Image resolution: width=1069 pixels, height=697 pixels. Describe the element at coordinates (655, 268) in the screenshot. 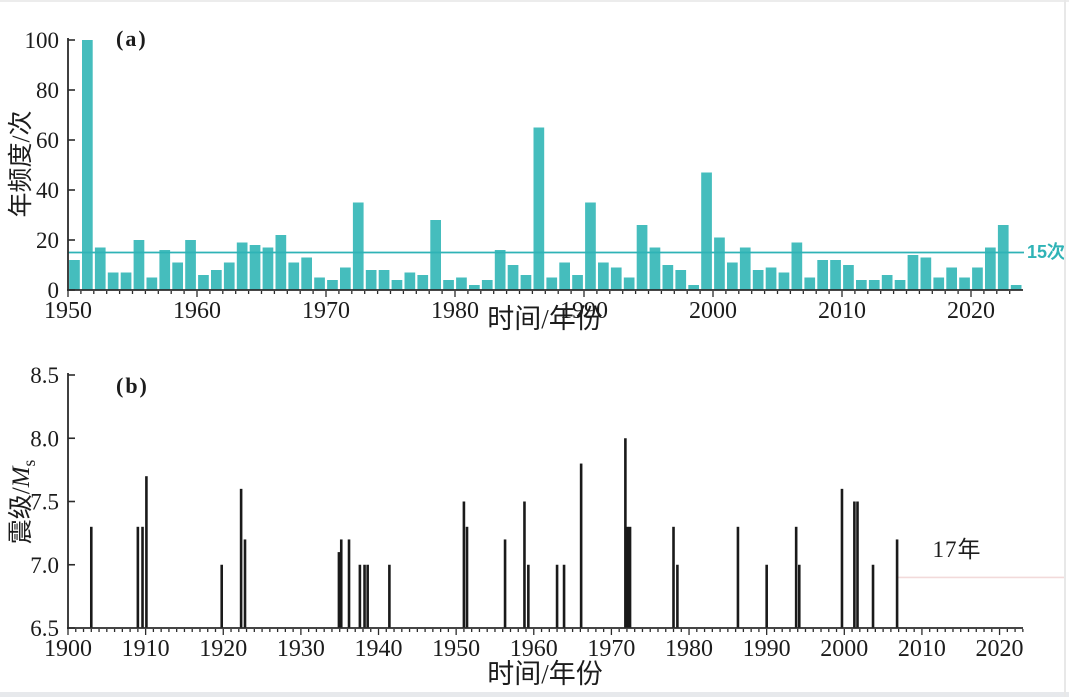

I see `bar-1995` at that location.